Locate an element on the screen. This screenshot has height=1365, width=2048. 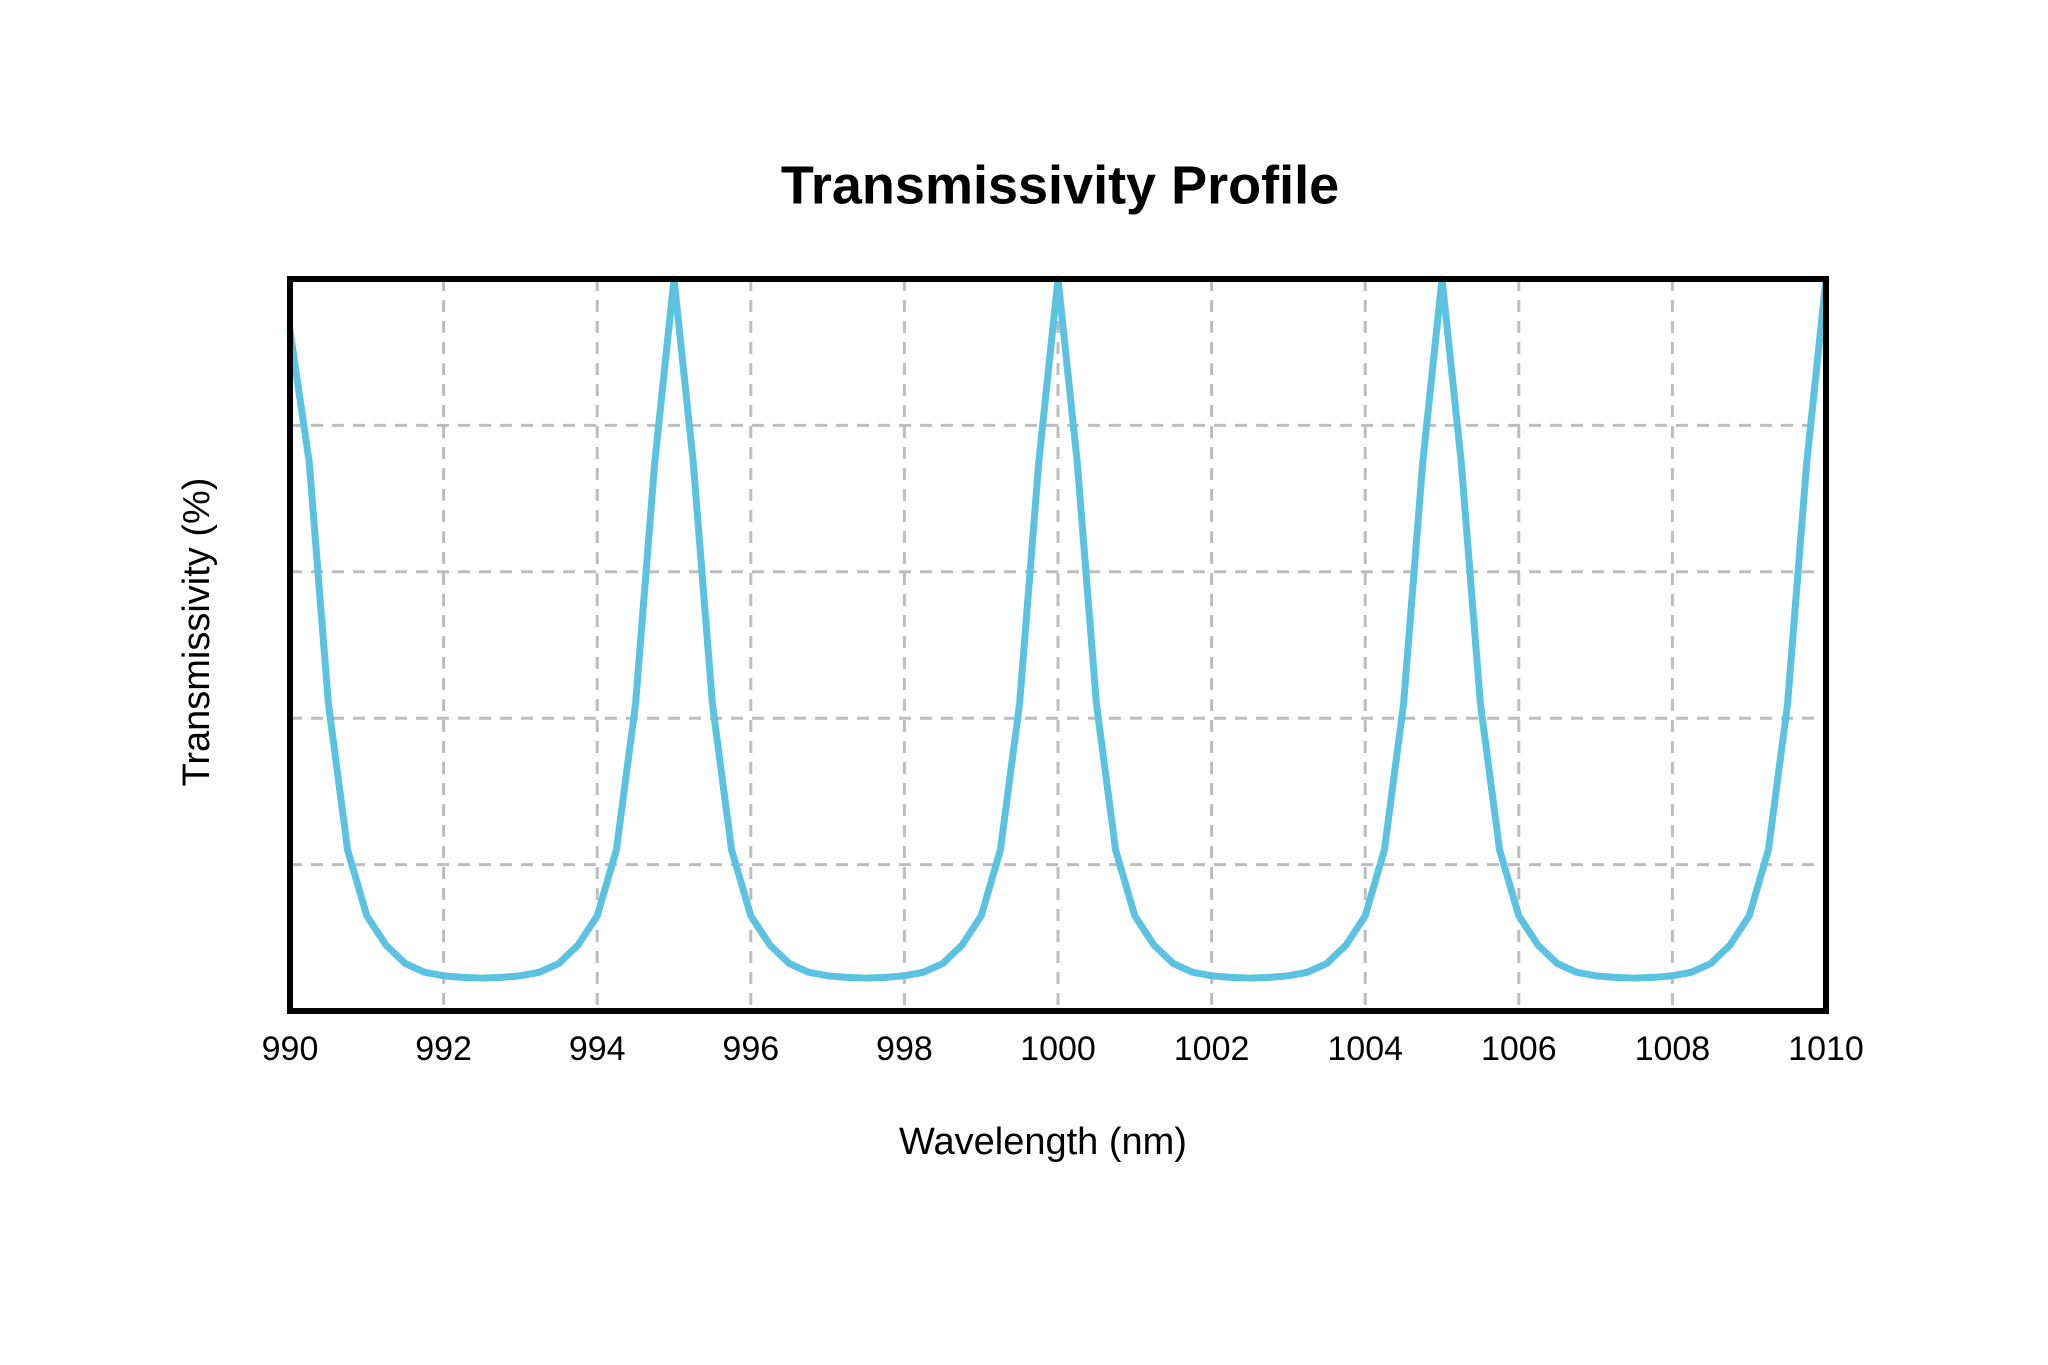
x-tick-label: 1004 is located at coordinates (1365, 1049).